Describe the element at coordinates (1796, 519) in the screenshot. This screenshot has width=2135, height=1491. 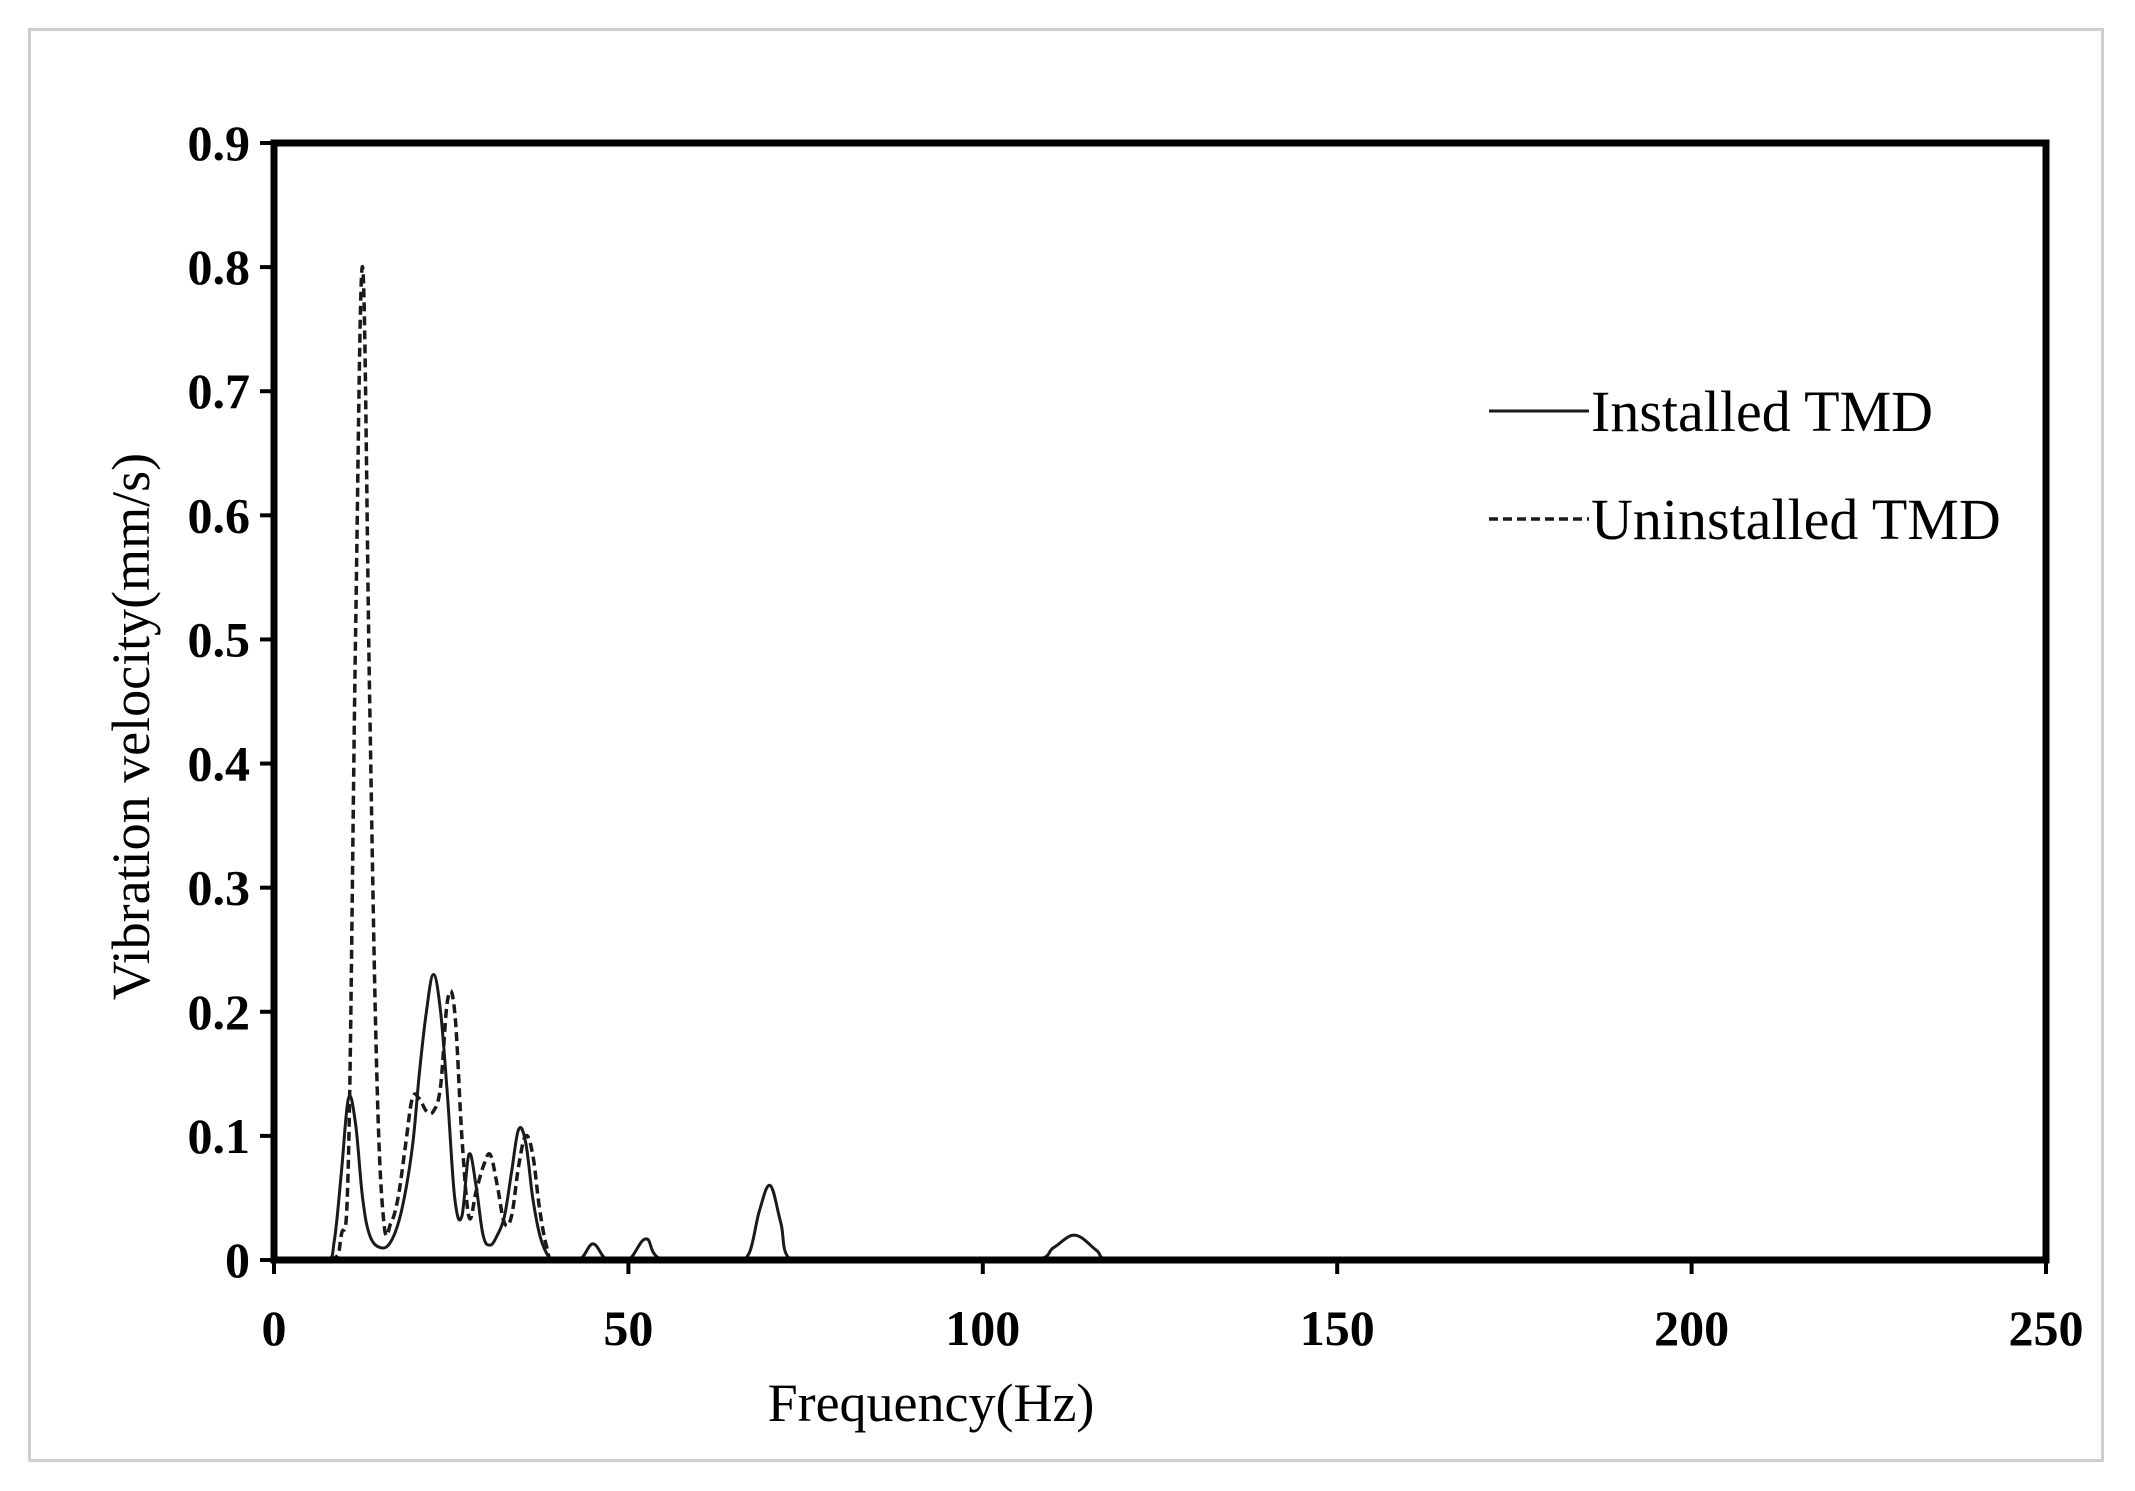
I see `legend-label-uninstalled-tmd: Uninstalled TMD` at that location.